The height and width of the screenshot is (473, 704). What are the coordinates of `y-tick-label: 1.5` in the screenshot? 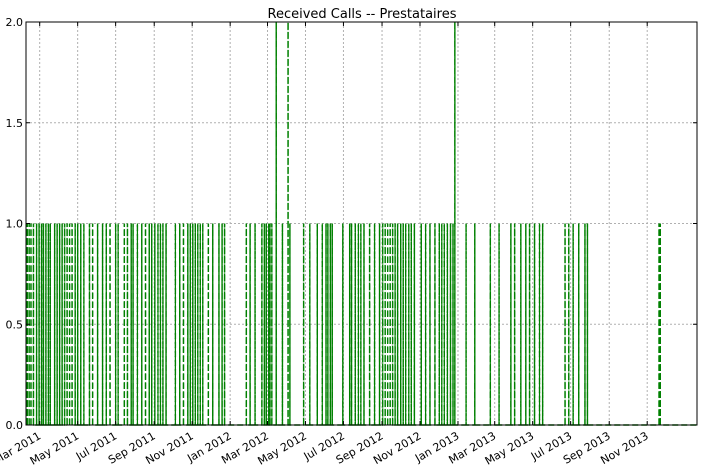 It's located at (15, 123).